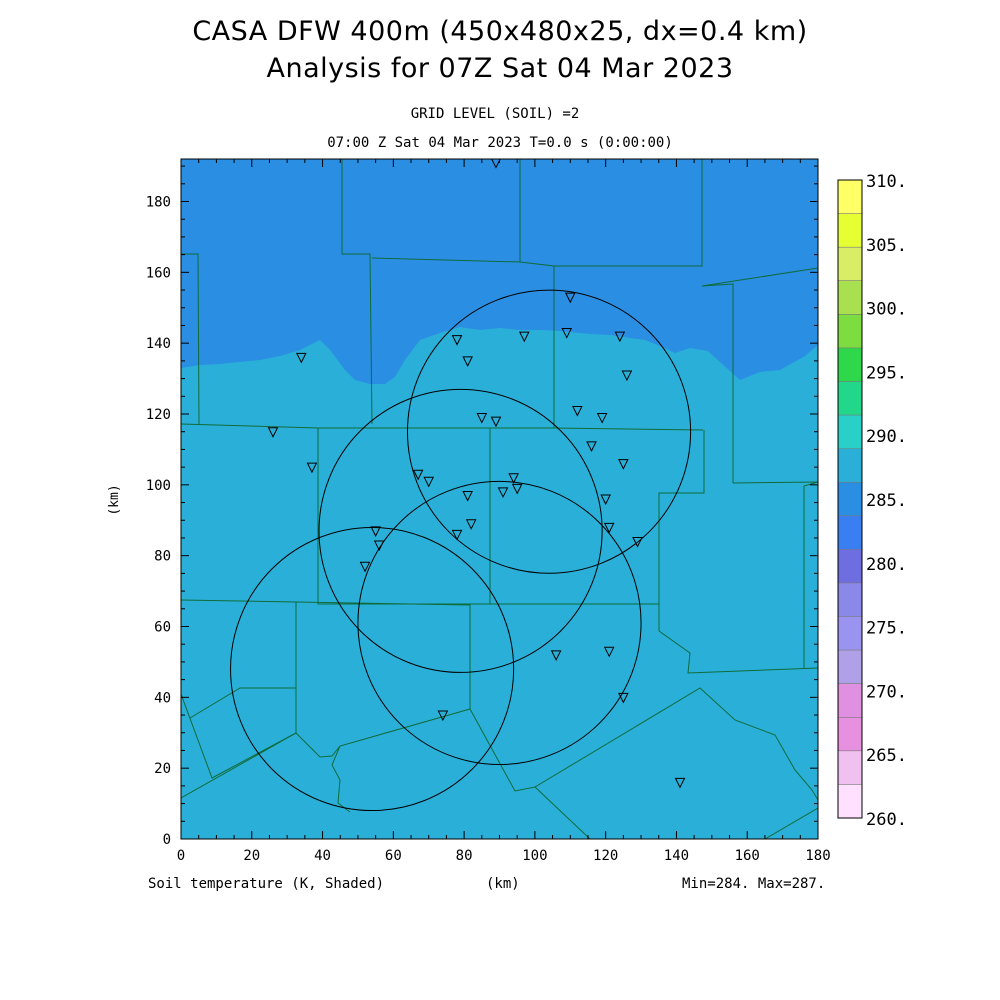 The image size is (1000, 1000). What do you see at coordinates (500, 31) in the screenshot?
I see `map-title: CASA DFW 400m (450x480x25, dx=0.4 km)` at bounding box center [500, 31].